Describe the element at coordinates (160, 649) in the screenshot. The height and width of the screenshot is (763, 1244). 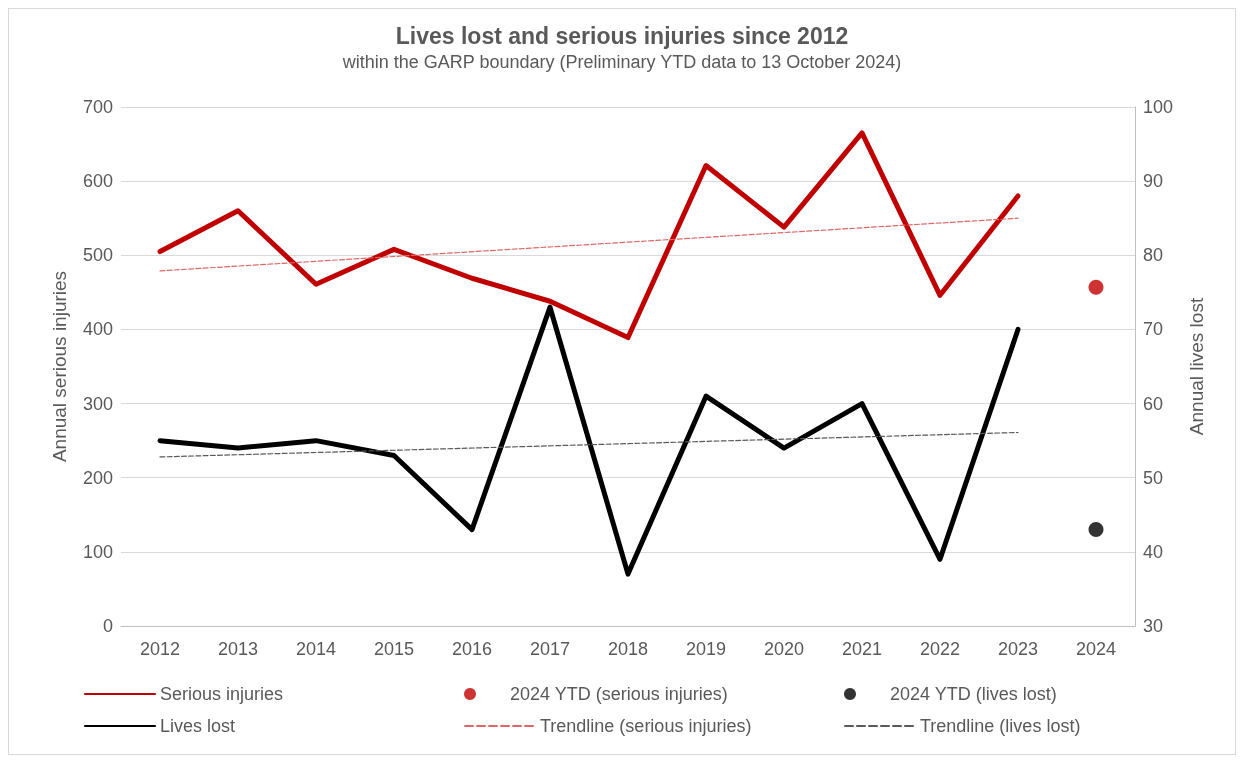
I see `x-tick-label: 2012` at that location.